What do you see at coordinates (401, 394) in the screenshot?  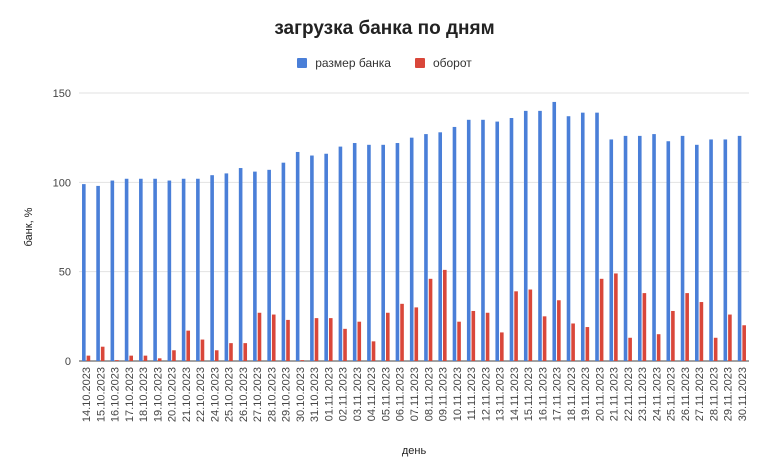 I see `x-tick-label: 06.11.2023` at bounding box center [401, 394].